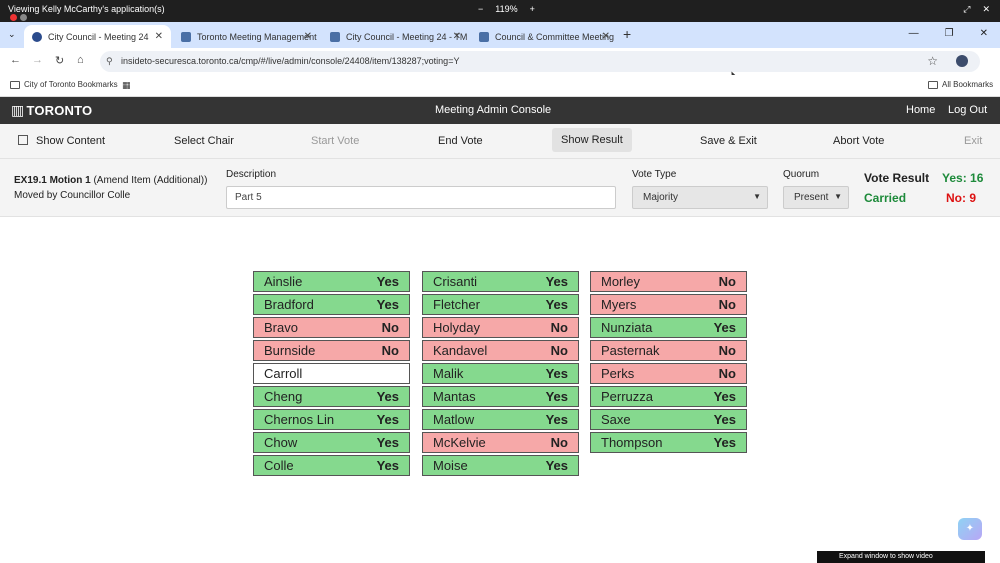  I want to click on vote-result-label: Vote Result, so click(897, 178).